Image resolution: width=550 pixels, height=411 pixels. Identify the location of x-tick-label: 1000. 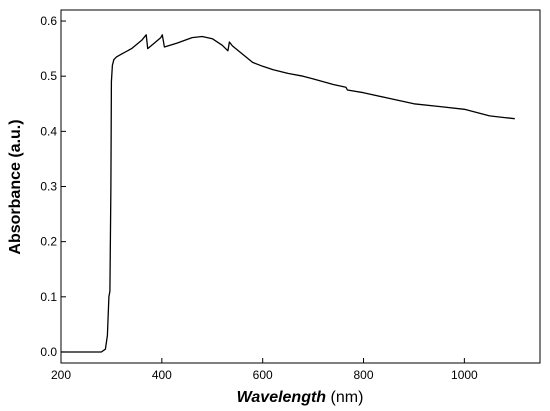
(464, 375).